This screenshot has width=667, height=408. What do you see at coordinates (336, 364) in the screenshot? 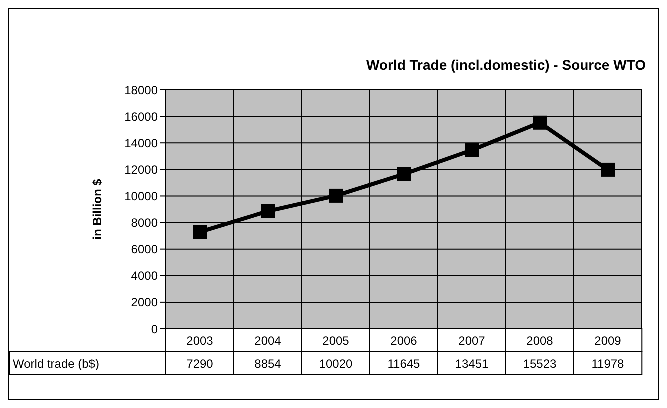
I see `data-label: 10020` at bounding box center [336, 364].